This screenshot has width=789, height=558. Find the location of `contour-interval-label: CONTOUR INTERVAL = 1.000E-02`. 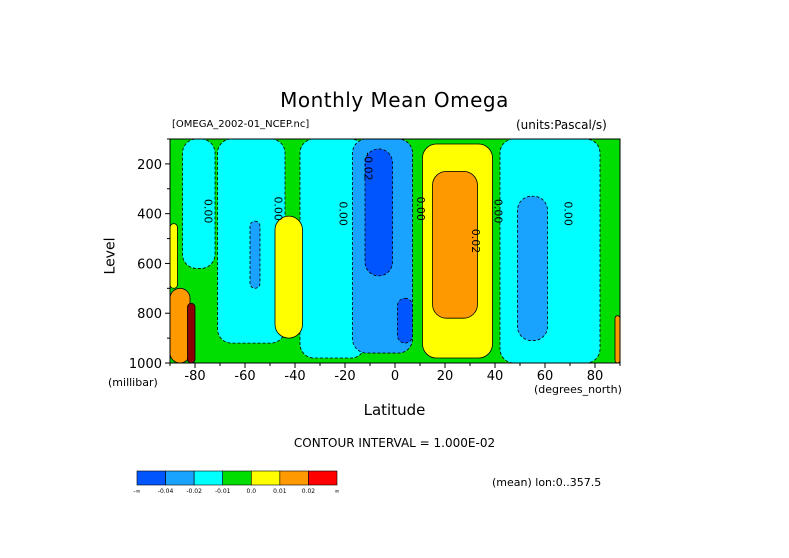

contour-interval-label: CONTOUR INTERVAL = 1.000E-02 is located at coordinates (394, 443).